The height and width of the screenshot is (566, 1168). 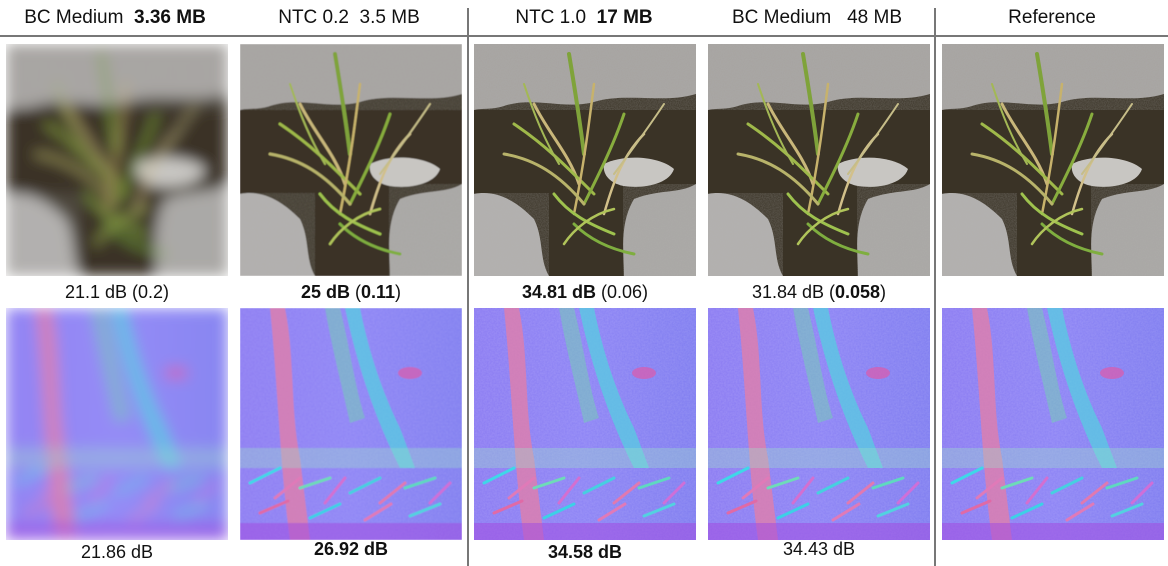 I want to click on albedo-tile-bc-medium-high, so click(x=819, y=160).